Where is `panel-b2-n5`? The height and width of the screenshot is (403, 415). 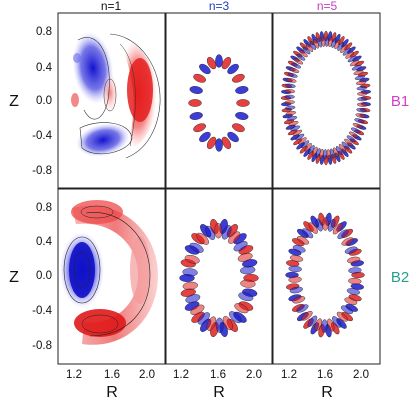
panel-b2-n5 is located at coordinates (326, 276).